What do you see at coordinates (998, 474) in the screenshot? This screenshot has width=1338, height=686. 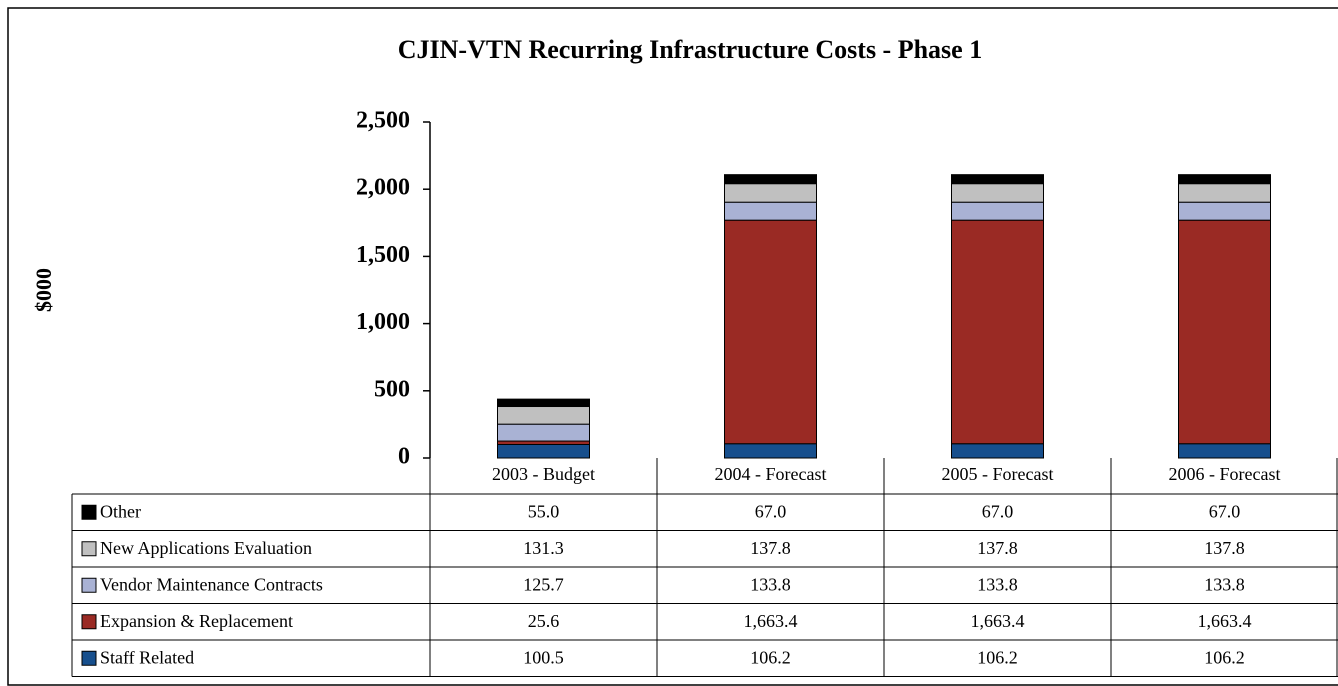 I see `x-tick-label: 2005 - Forecast` at bounding box center [998, 474].